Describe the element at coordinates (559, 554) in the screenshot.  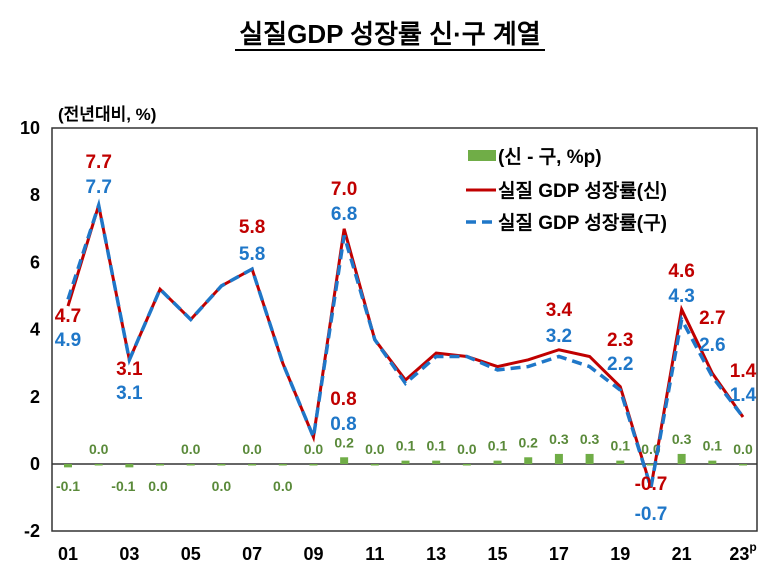
I see `x-tick-label: 17` at that location.